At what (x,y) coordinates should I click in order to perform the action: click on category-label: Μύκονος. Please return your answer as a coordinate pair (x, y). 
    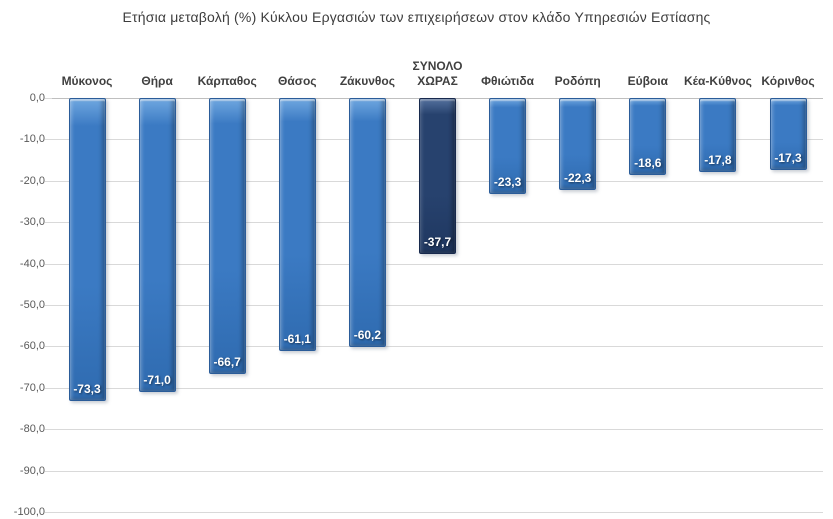
    Looking at the image, I should click on (87, 81).